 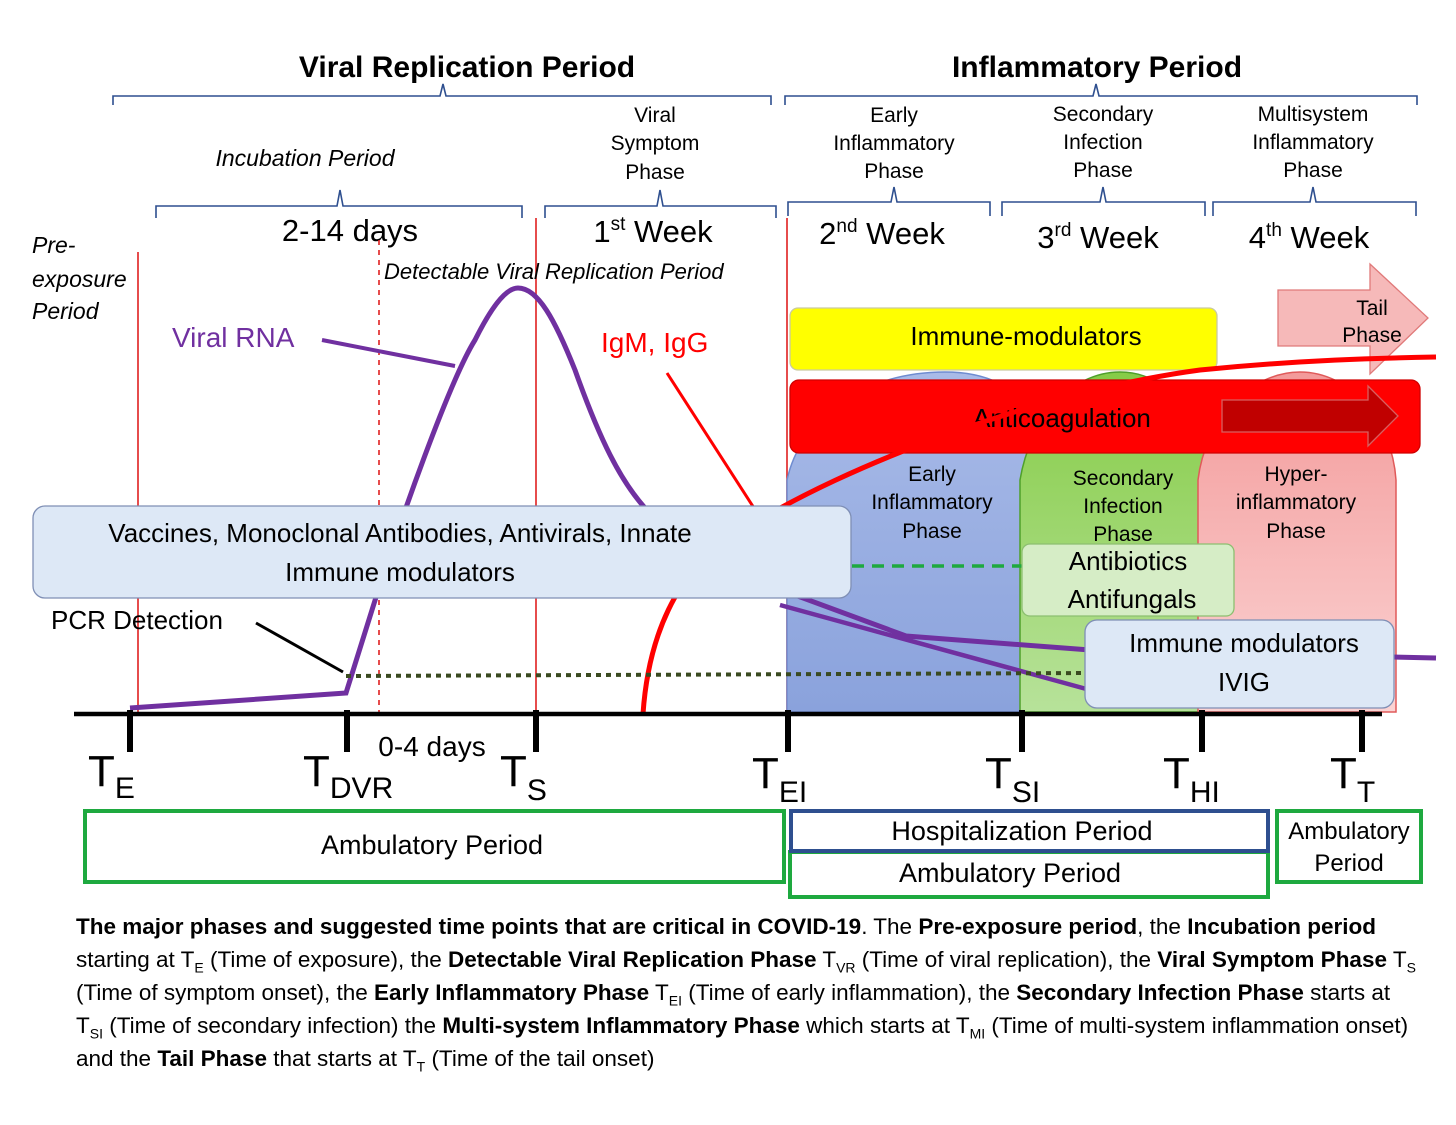 What do you see at coordinates (660, 203) in the screenshot?
I see `viral-symptom-brace` at bounding box center [660, 203].